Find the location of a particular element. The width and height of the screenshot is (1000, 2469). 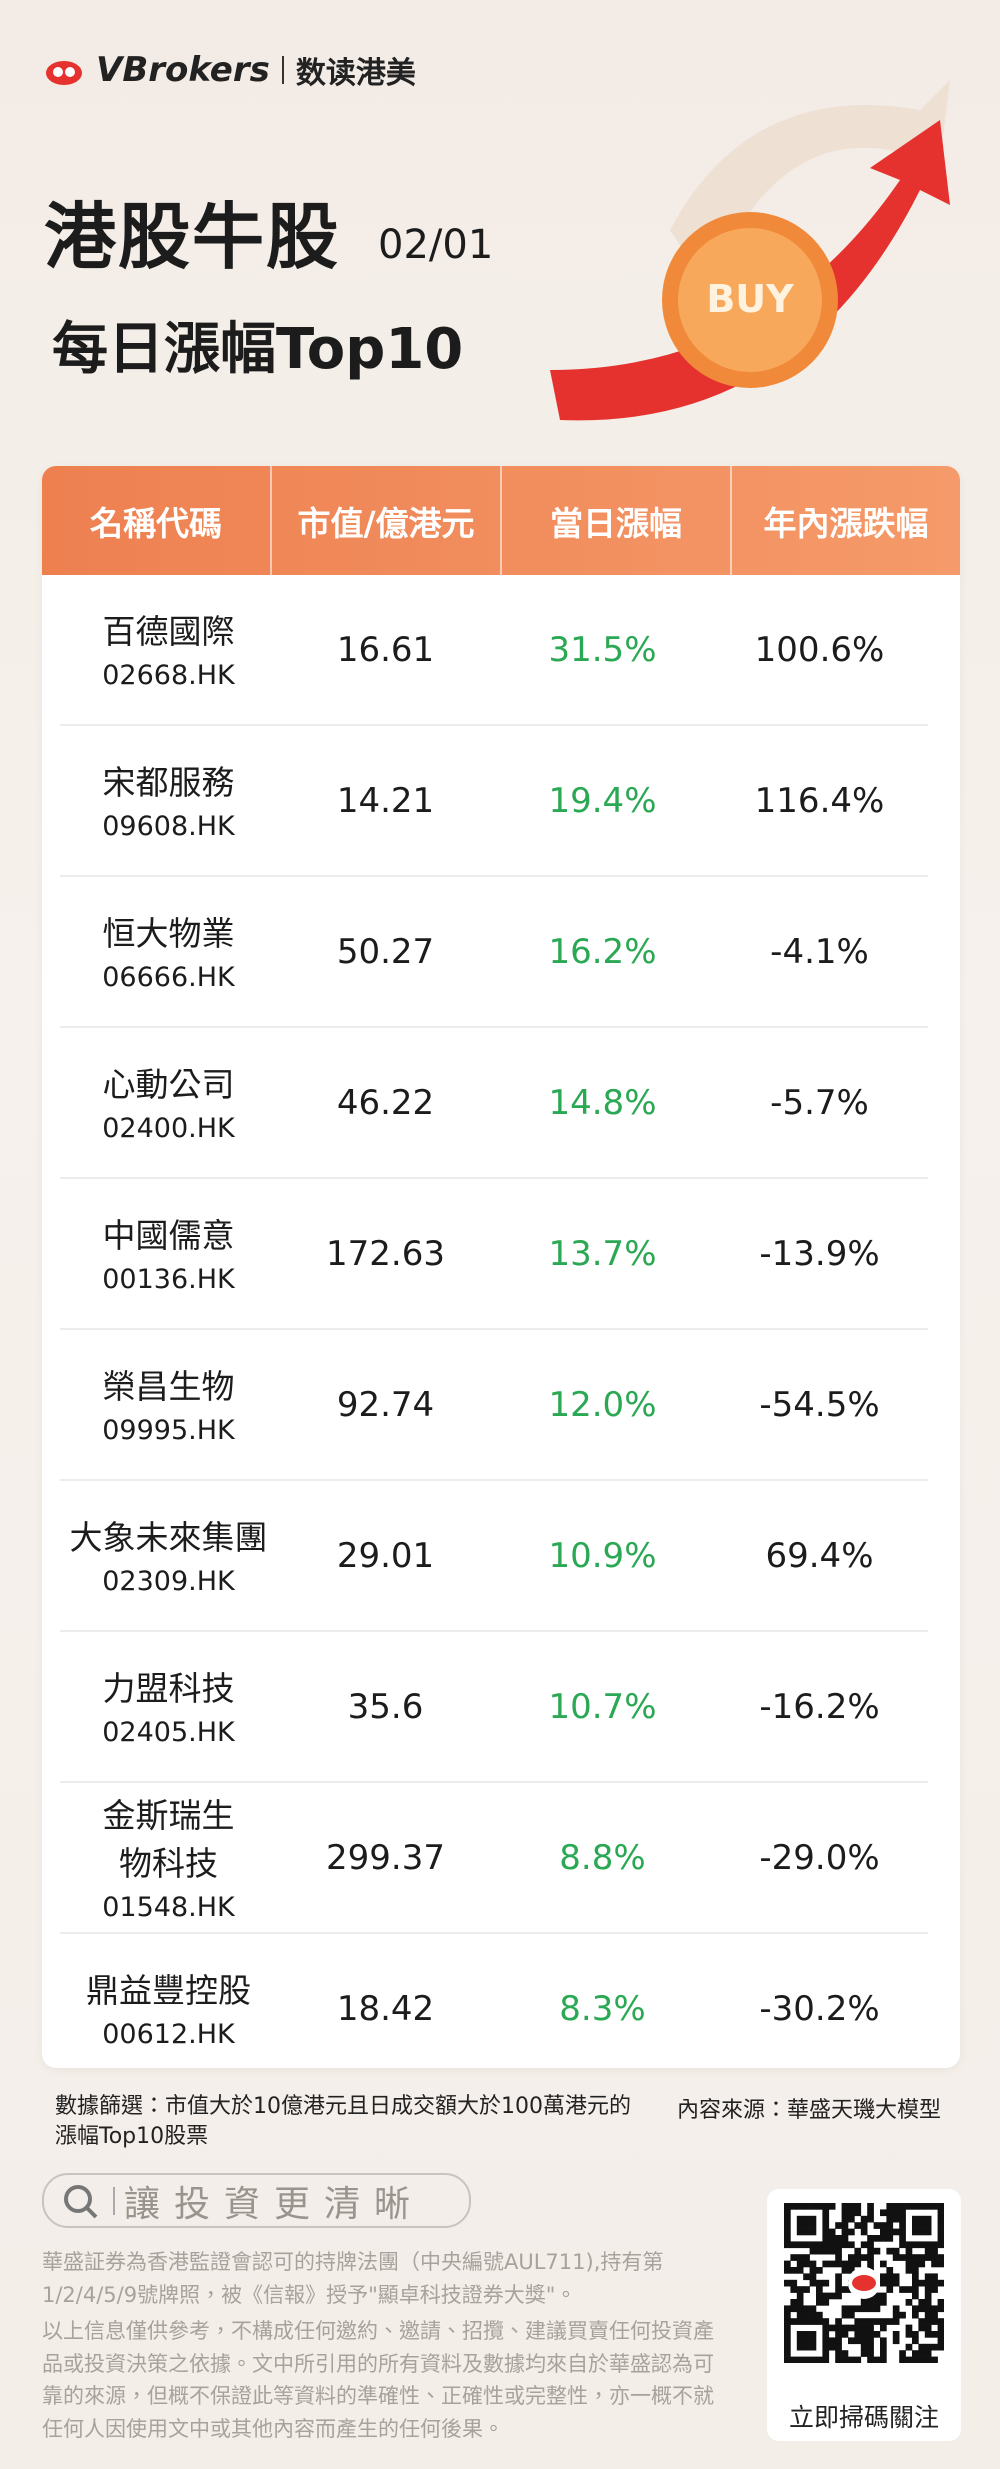

name-cell: 百德國際 02668.HK is located at coordinates (168, 649).